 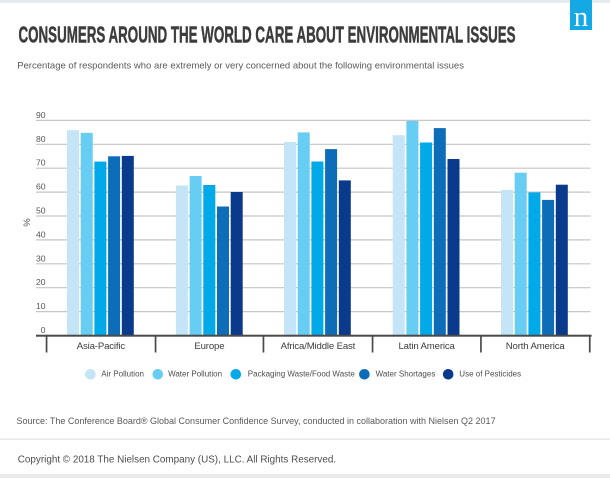 I want to click on svg-text: 10, so click(x=41, y=306).